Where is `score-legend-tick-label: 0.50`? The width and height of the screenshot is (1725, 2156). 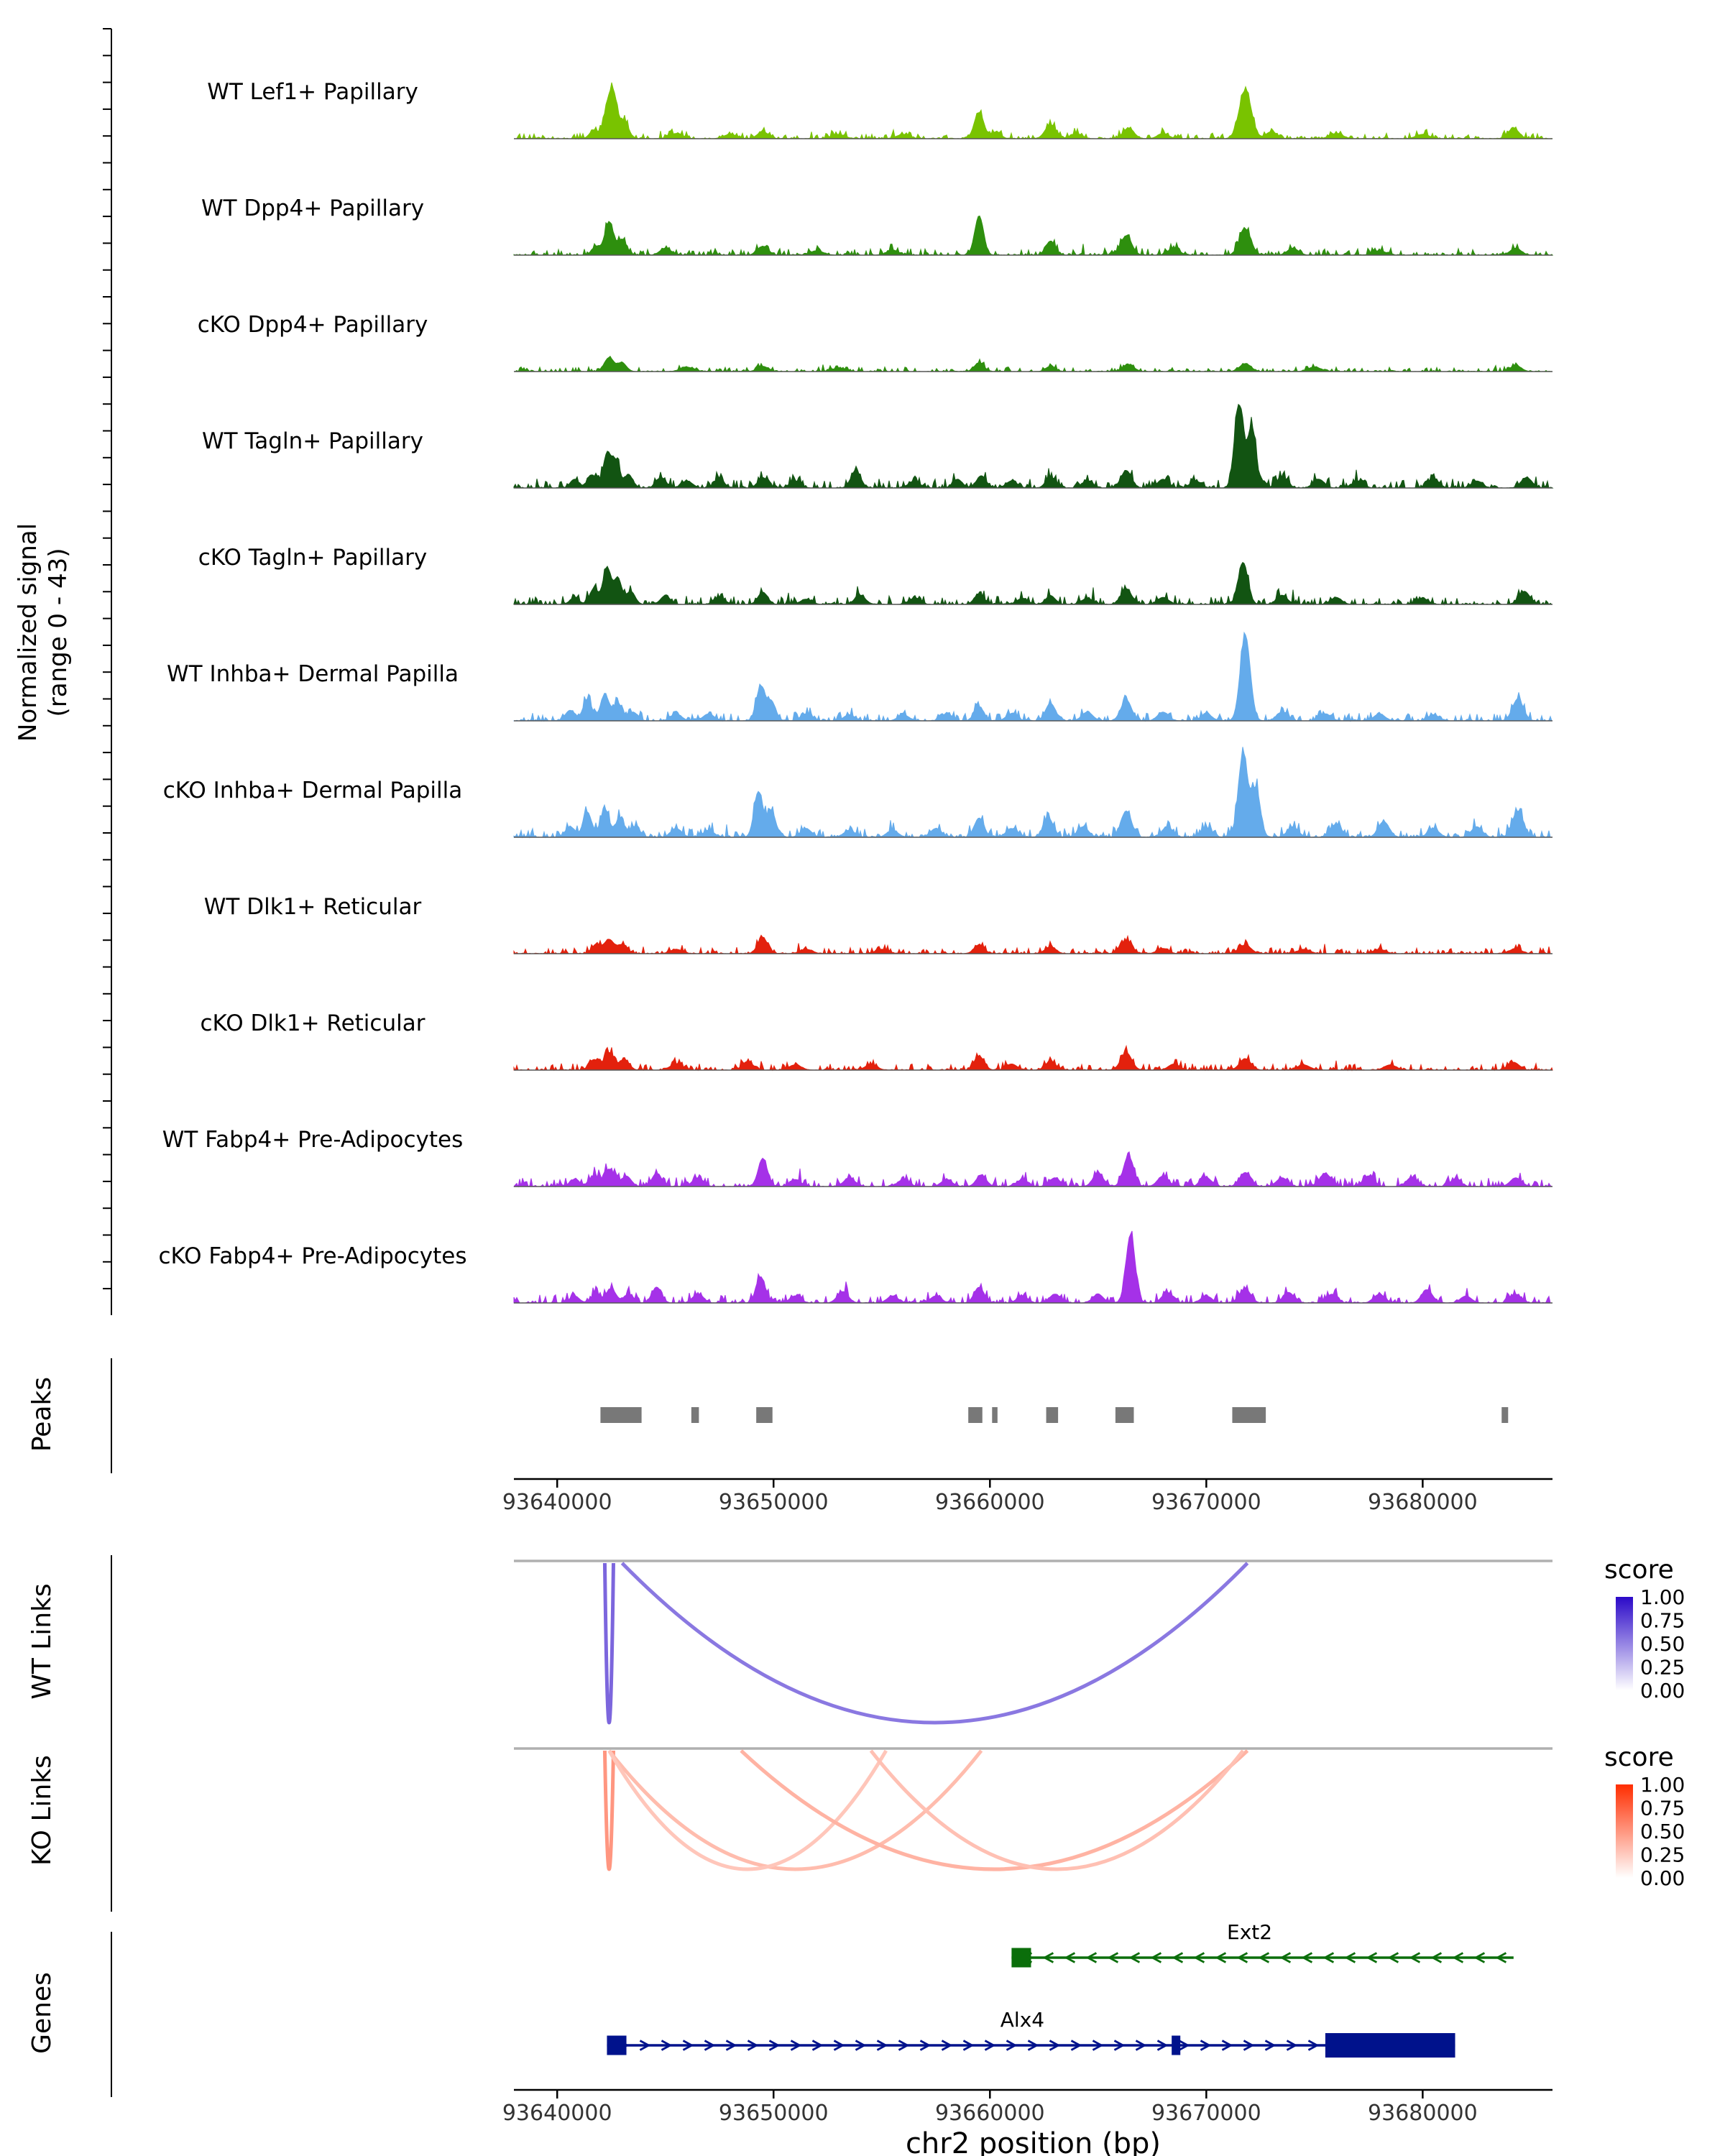
score-legend-tick-label: 0.50 is located at coordinates (1662, 1831).